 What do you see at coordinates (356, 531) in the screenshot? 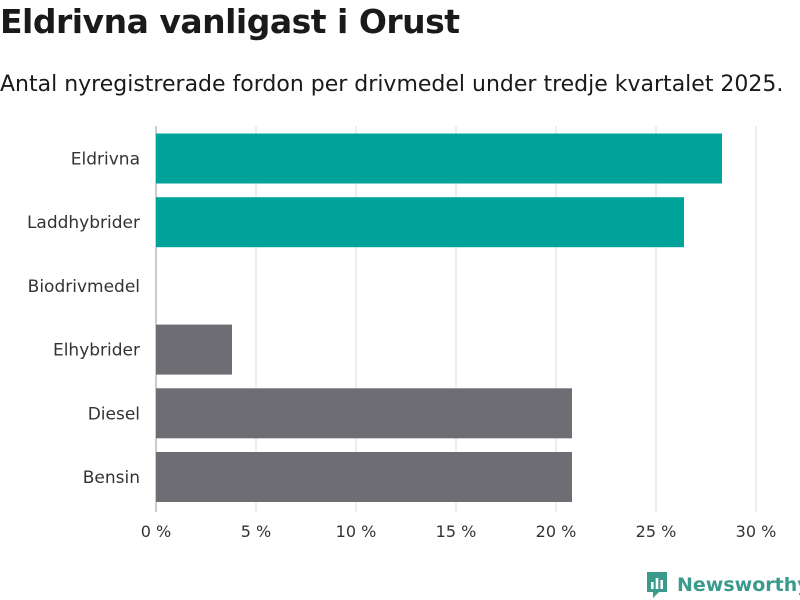
I see `x-tick-label: 10 %` at bounding box center [356, 531].